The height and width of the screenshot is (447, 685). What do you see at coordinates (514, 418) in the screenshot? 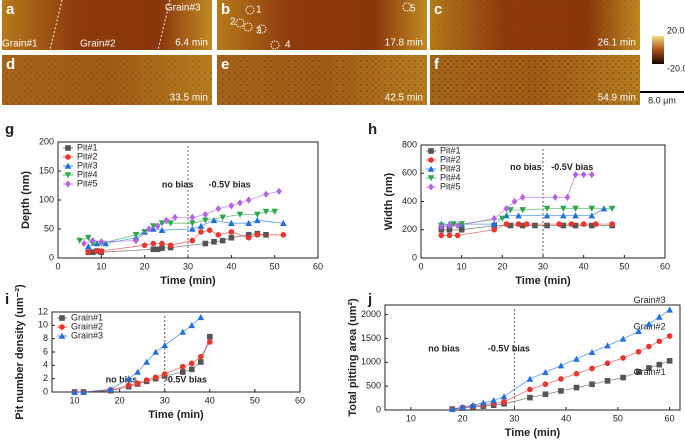
I see `x-tick-label: 30` at bounding box center [514, 418].